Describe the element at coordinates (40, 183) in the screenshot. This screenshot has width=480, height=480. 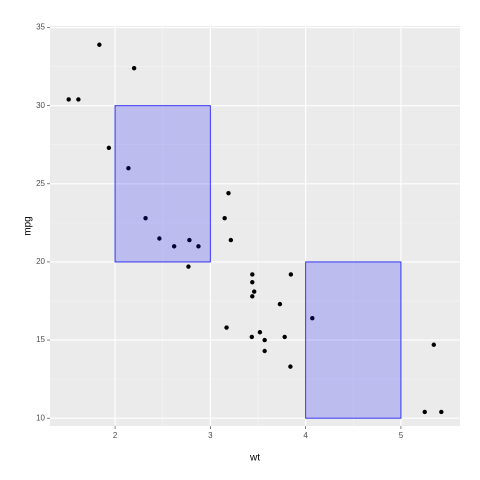
I see `y-tick-label: 25` at that location.